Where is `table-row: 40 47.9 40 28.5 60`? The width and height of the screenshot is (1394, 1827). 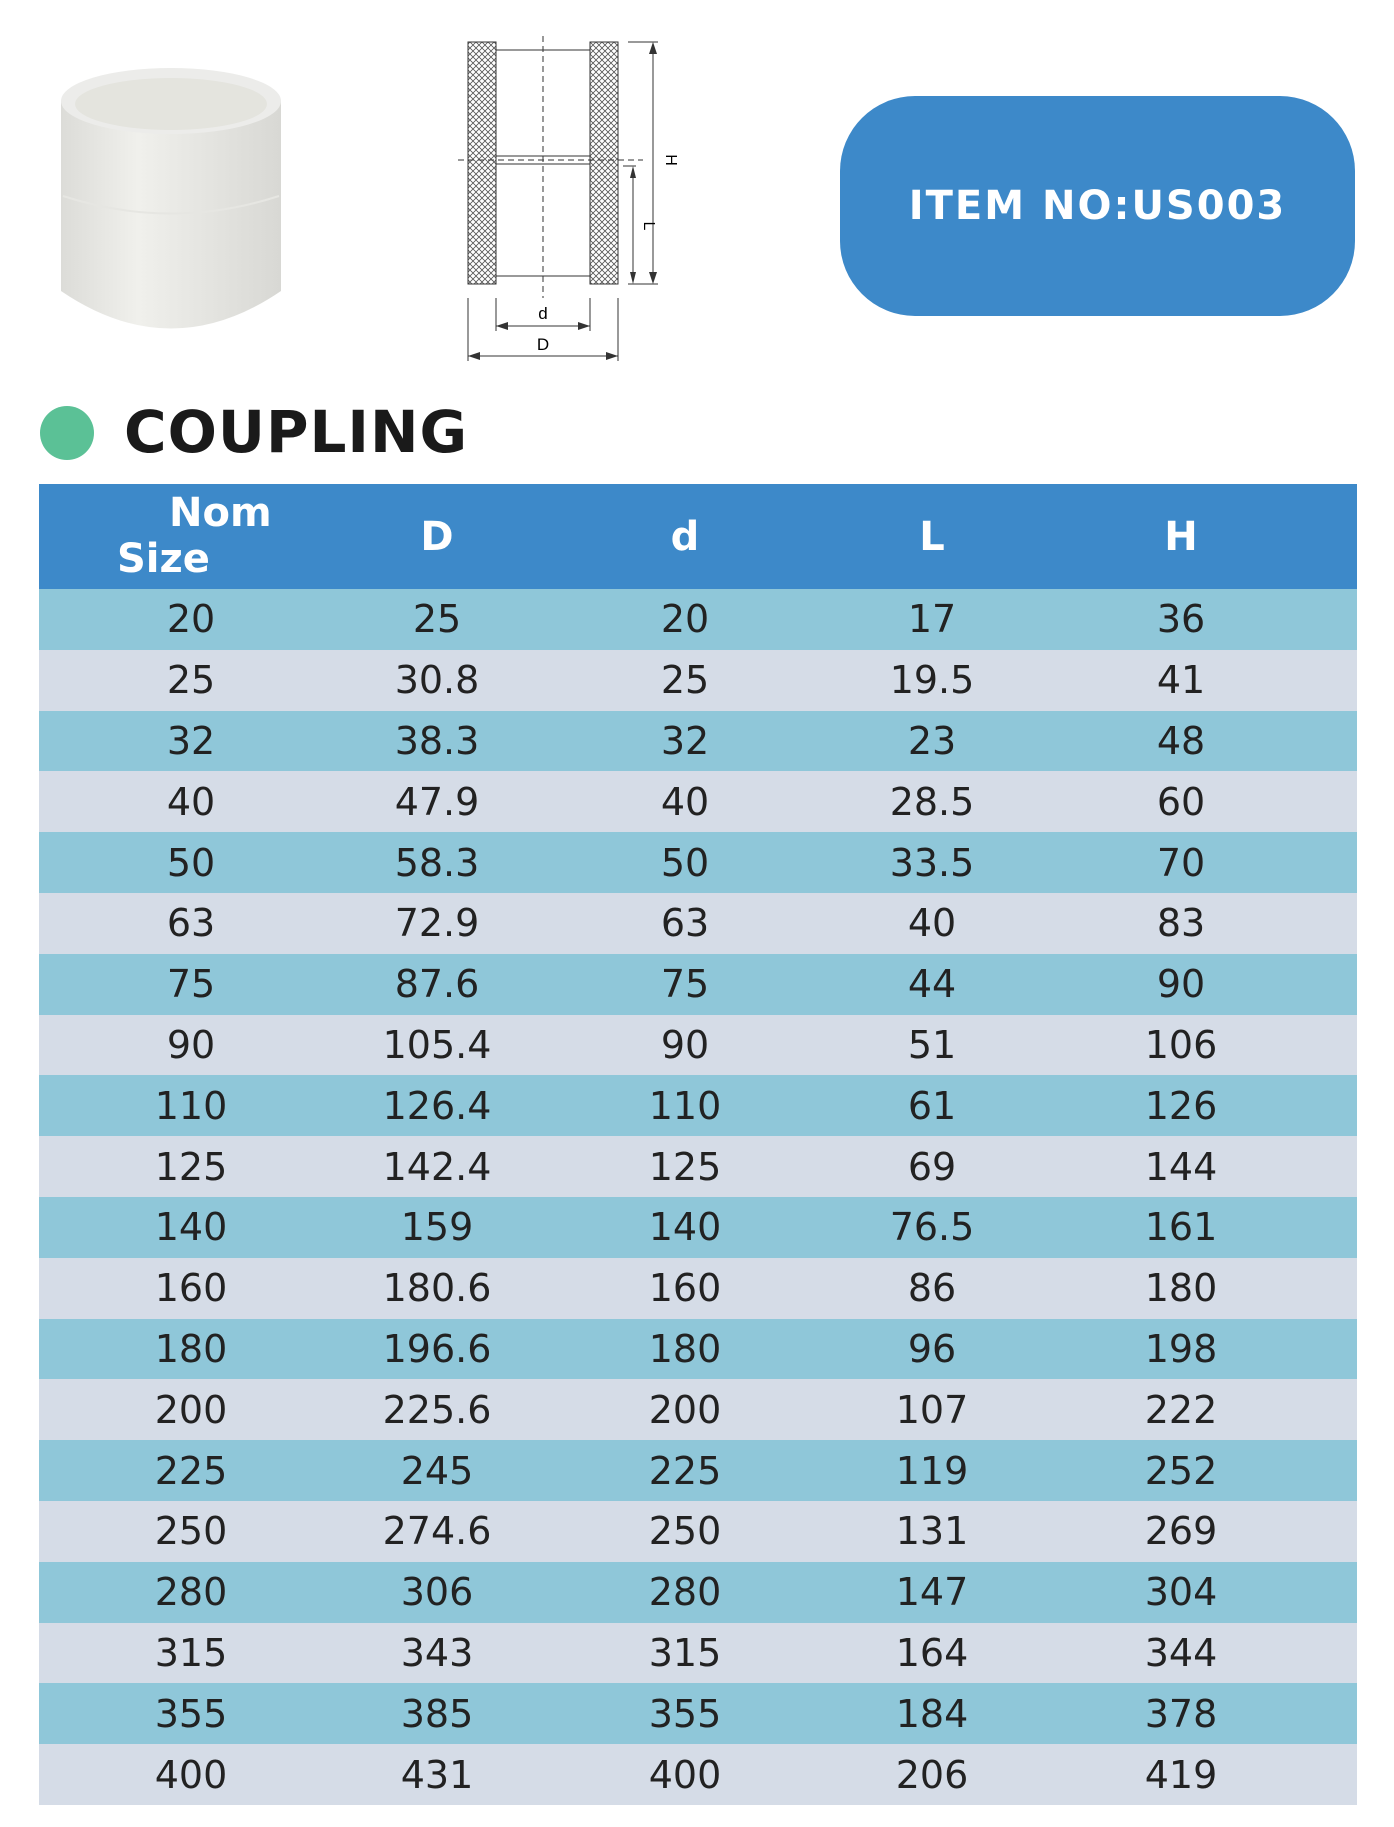
table-row: 40 47.9 40 28.5 60 is located at coordinates (698, 802).